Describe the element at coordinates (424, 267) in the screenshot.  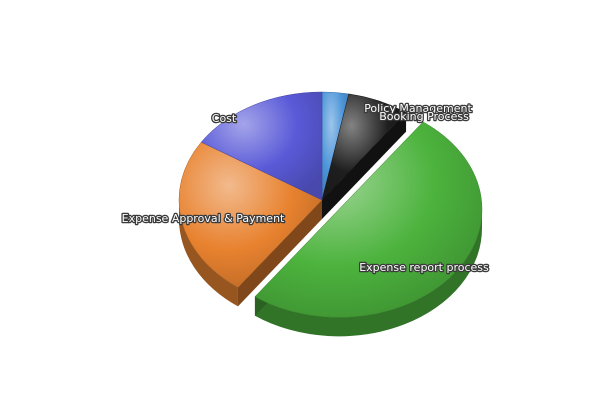
I see `slice-label-expense-report-process: Expense report process` at that location.